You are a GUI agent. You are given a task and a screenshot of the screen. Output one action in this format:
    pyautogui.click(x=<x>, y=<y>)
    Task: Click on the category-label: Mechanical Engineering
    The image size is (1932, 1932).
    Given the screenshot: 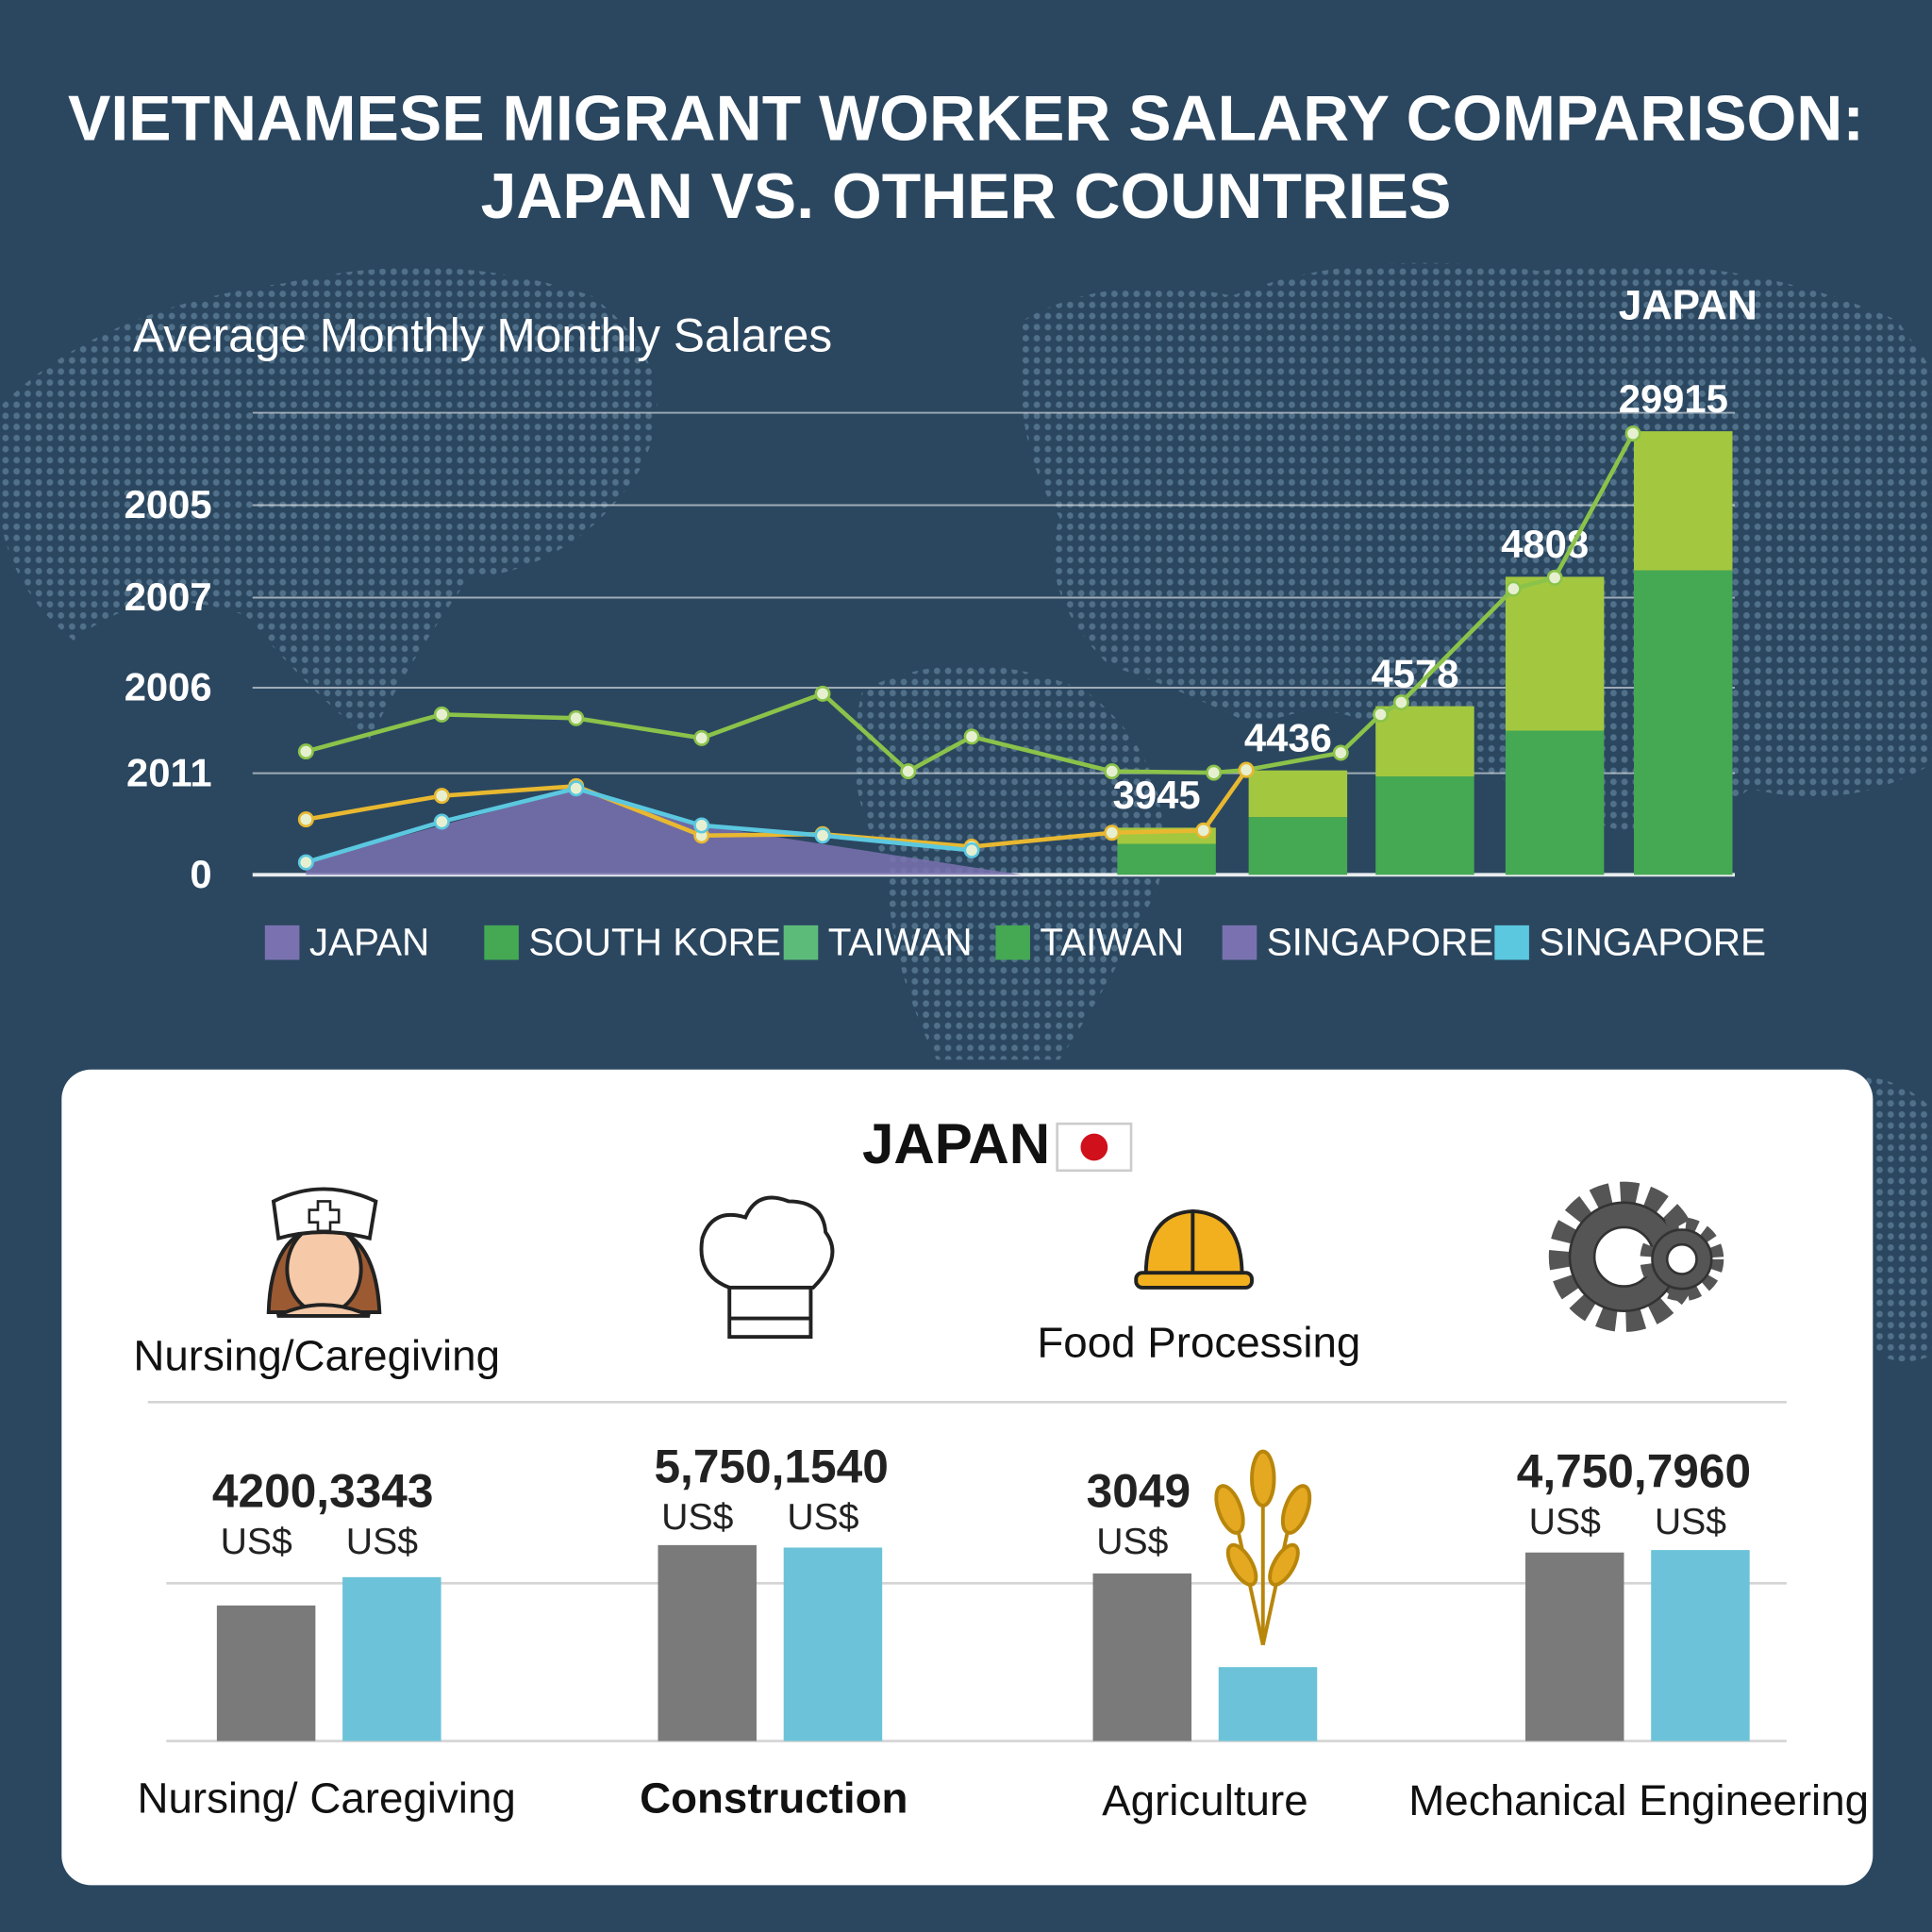 What is the action you would take?
    pyautogui.click(x=1638, y=1800)
    